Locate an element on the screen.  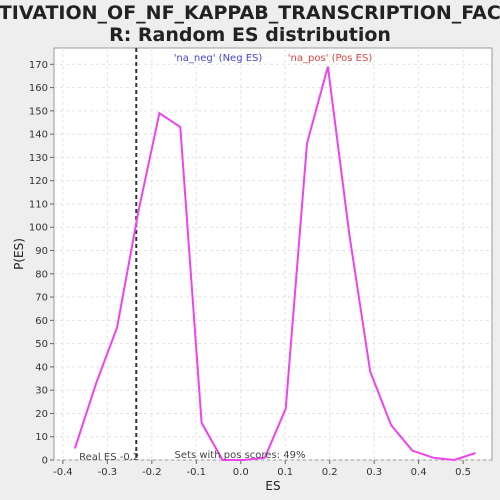
chart-title-line2: R: Random ES distribution is located at coordinates (250, 35).